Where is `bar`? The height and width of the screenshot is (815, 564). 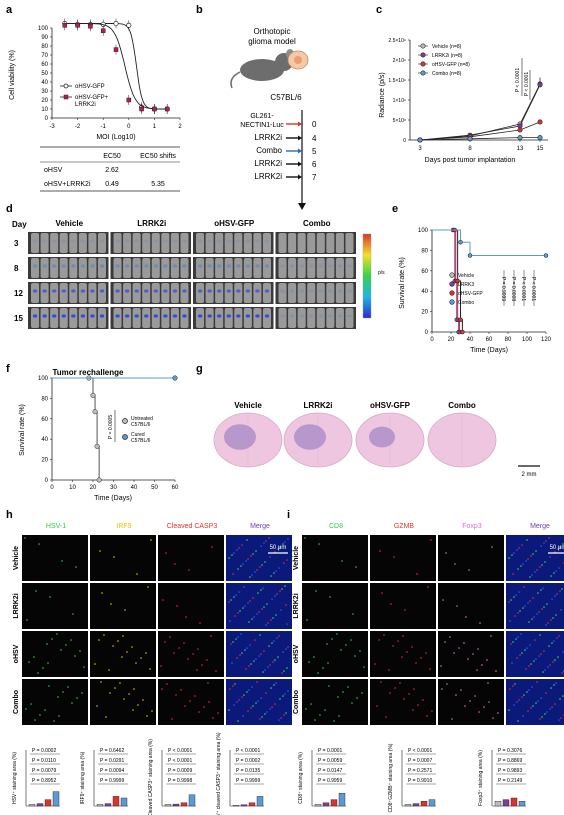
bar is located at coordinates (514, 802).